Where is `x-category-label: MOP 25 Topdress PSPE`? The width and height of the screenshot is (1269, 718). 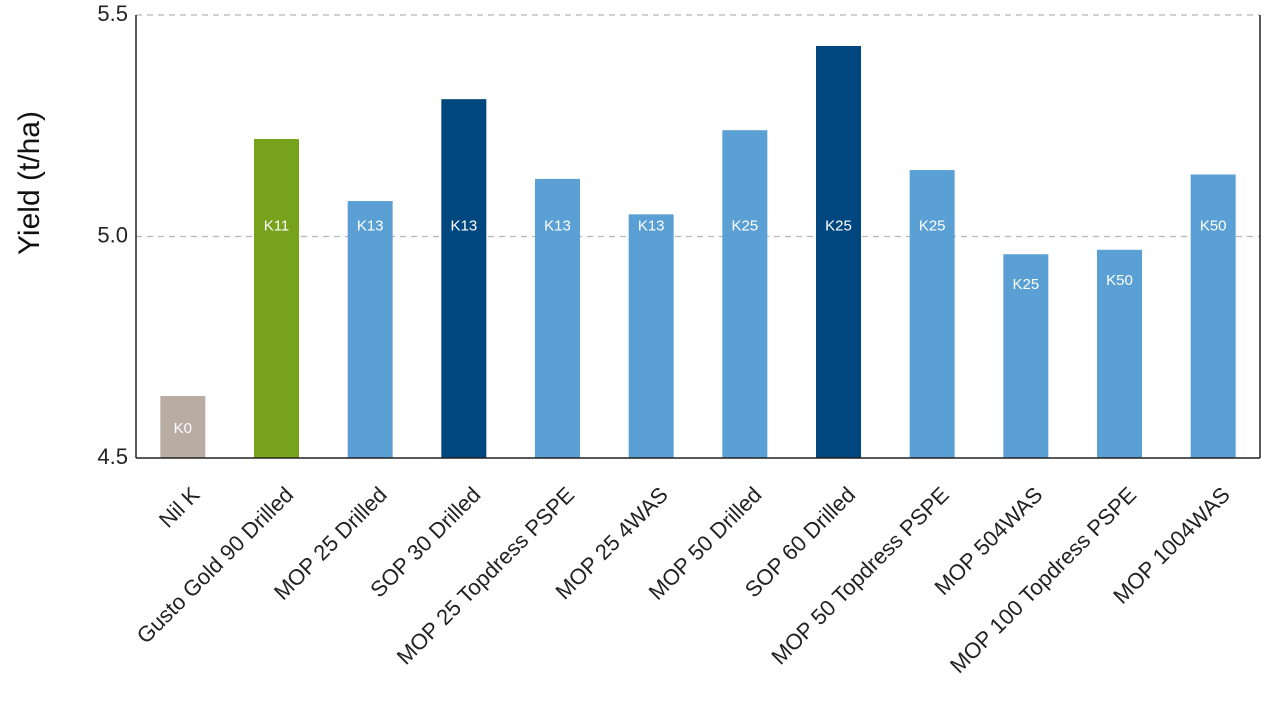
x-category-label: MOP 25 Topdress PSPE is located at coordinates (485, 575).